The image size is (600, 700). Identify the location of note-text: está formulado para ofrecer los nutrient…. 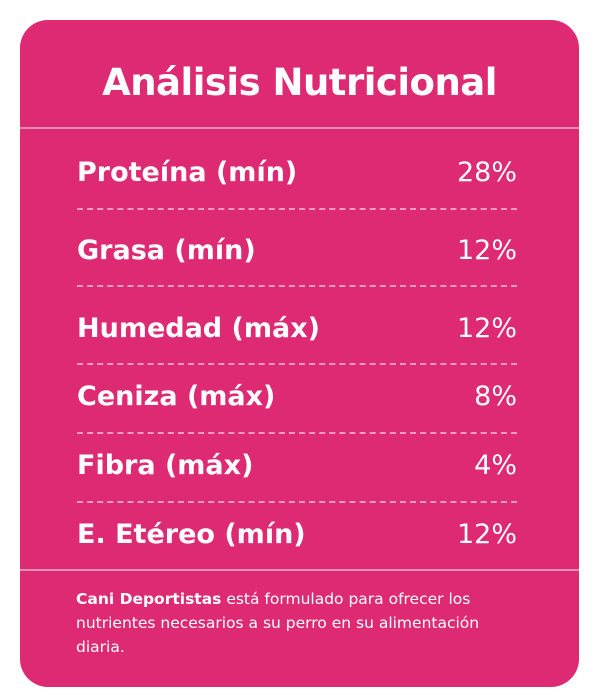
(278, 623).